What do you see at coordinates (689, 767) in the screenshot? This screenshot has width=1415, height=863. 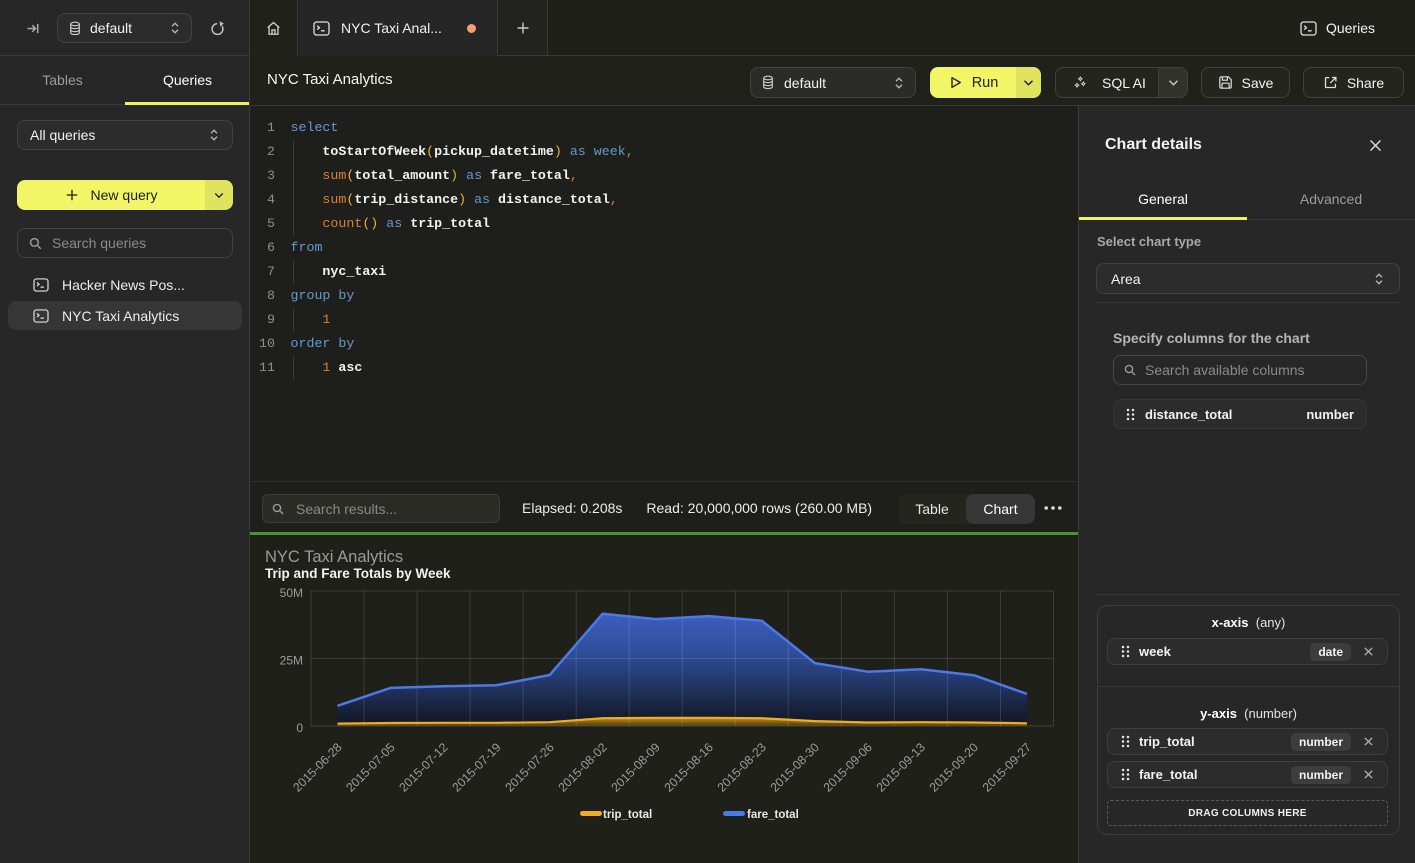 I see `svg-text: 2015-08-16` at bounding box center [689, 767].